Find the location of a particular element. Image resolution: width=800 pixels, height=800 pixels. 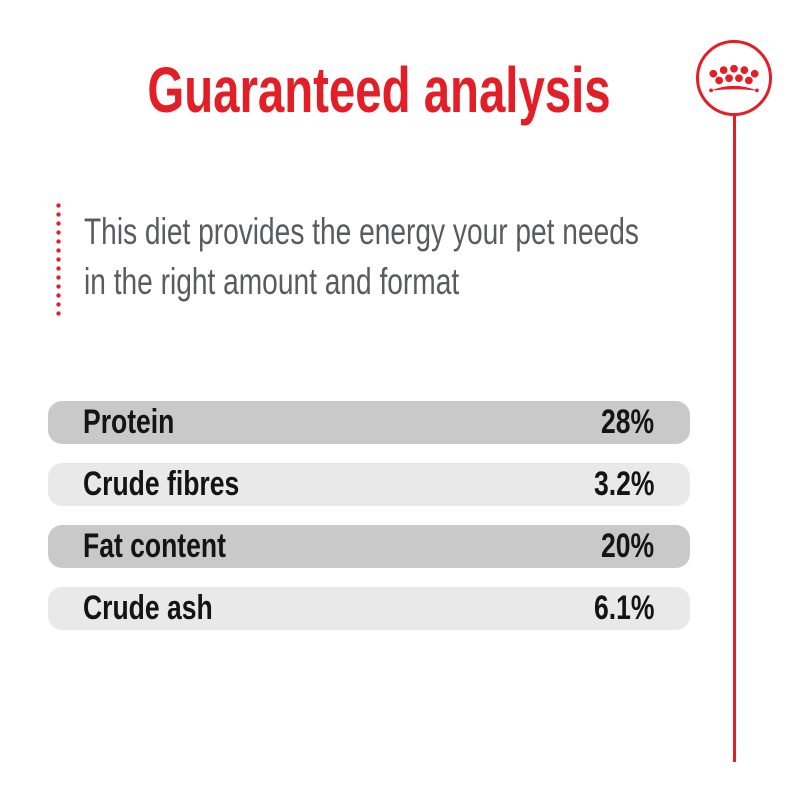

analysis-row-crude-fibres: Crude fibres 3.2% is located at coordinates (369, 484).